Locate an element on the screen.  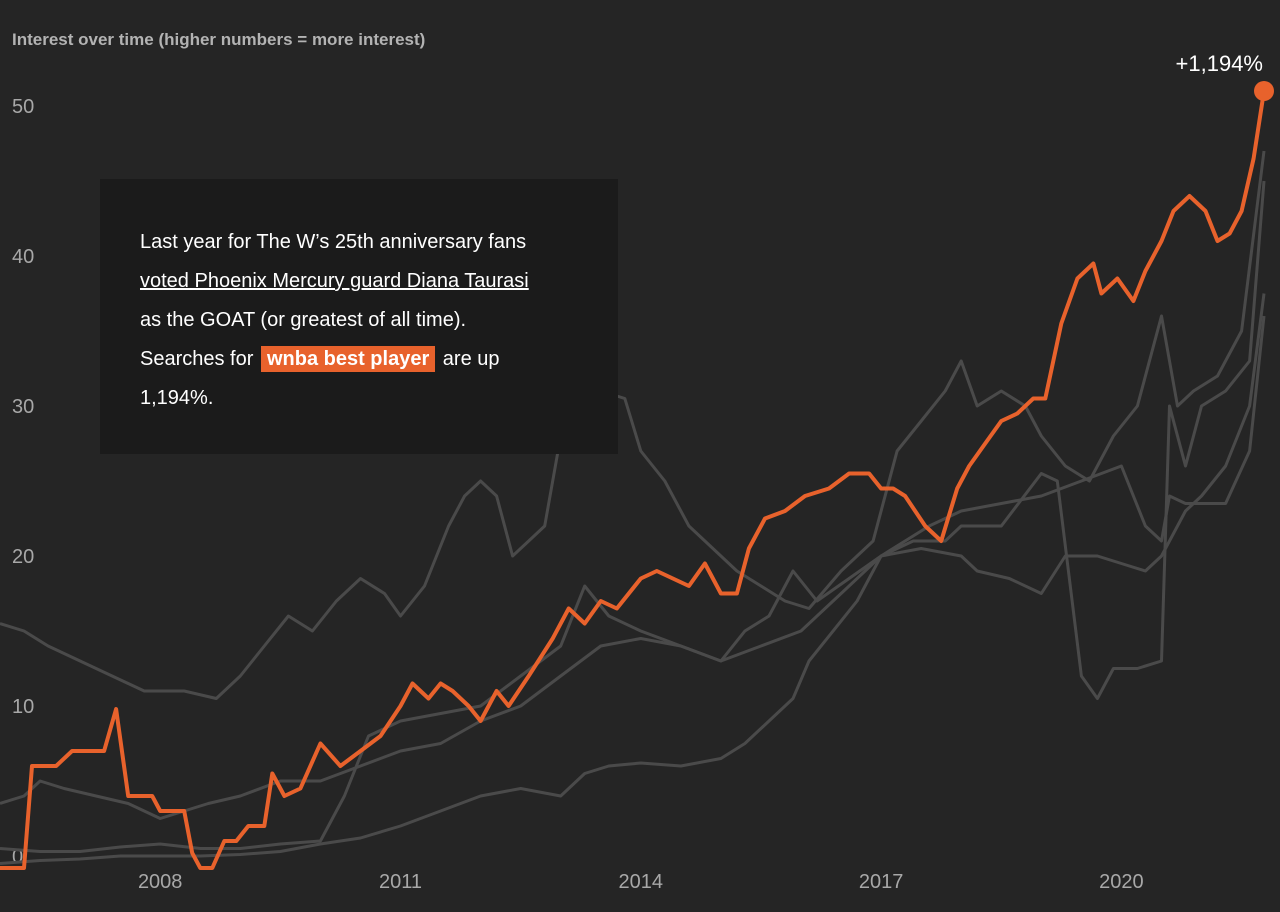
y-tick-label: 50 is located at coordinates (23, 107).